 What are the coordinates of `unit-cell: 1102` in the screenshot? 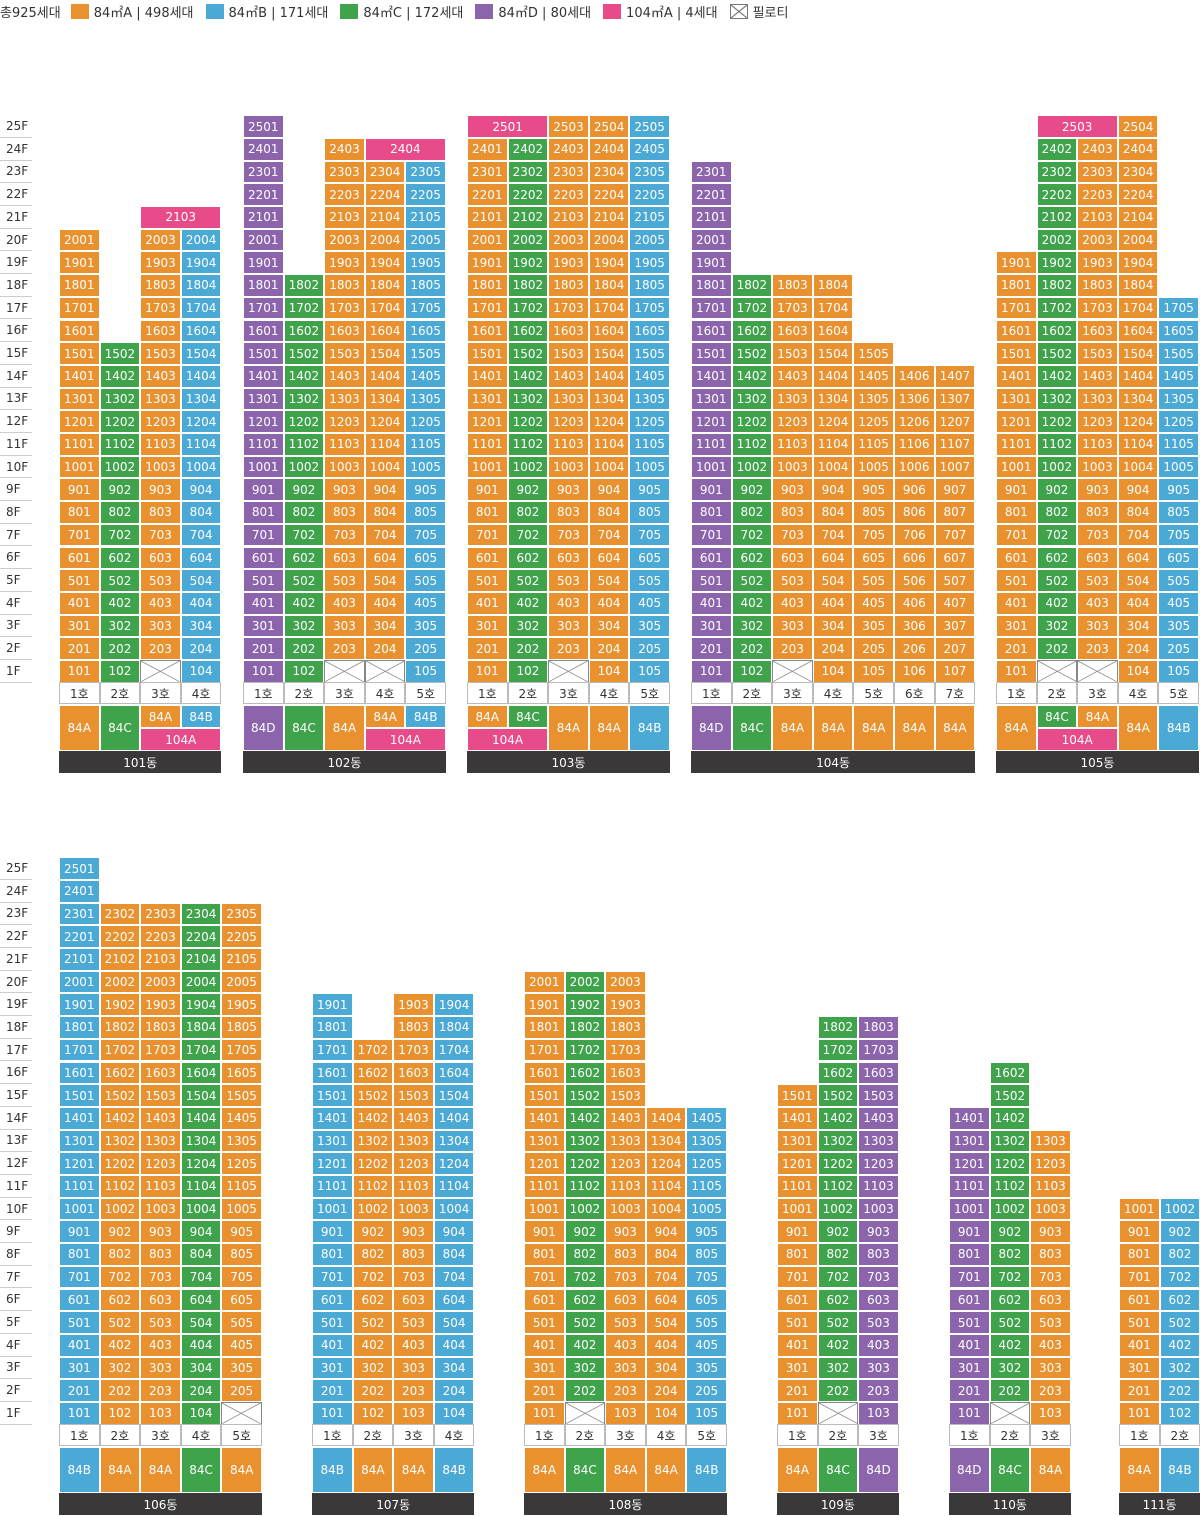 It's located at (528, 444).